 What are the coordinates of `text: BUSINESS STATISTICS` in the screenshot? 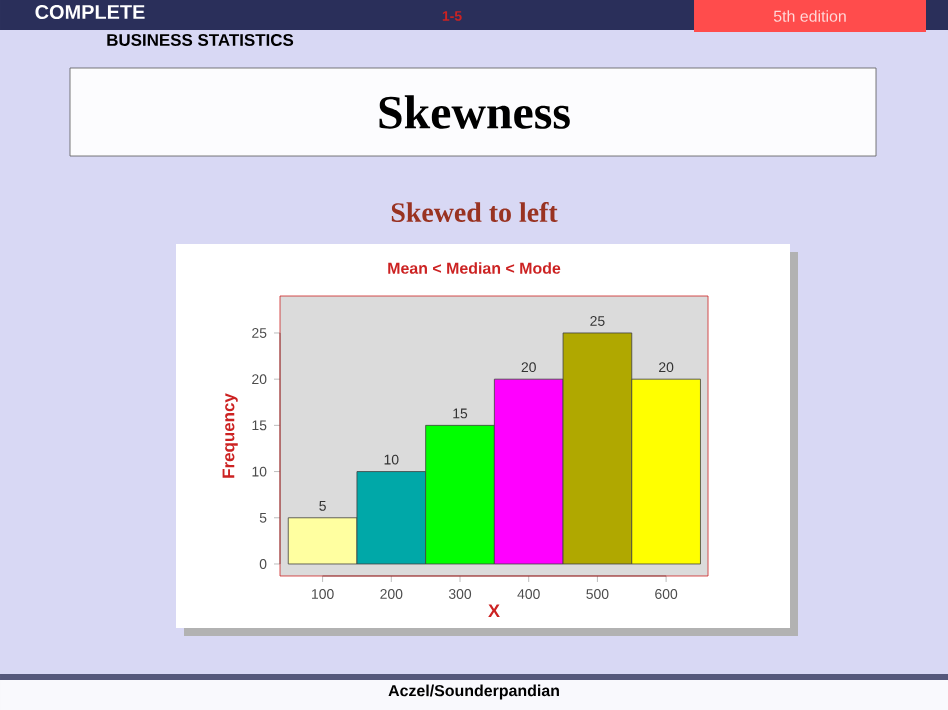 It's located at (200, 40).